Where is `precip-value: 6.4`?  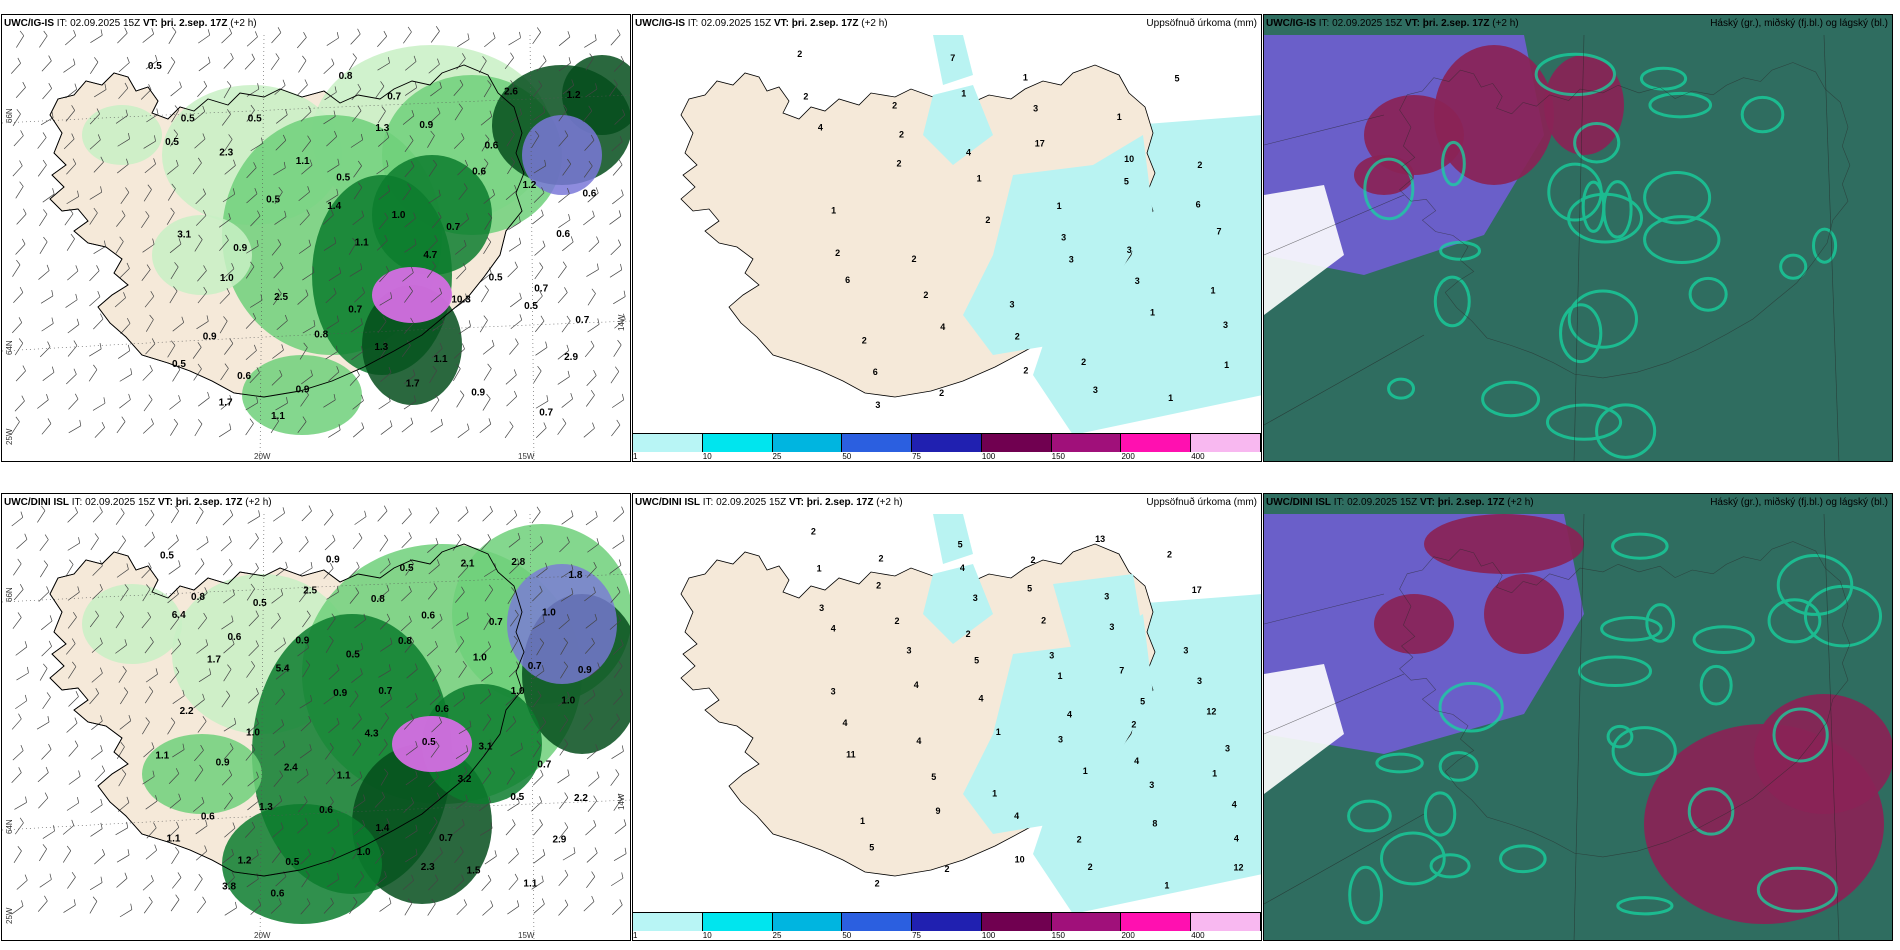
precip-value: 6.4 is located at coordinates (179, 615).